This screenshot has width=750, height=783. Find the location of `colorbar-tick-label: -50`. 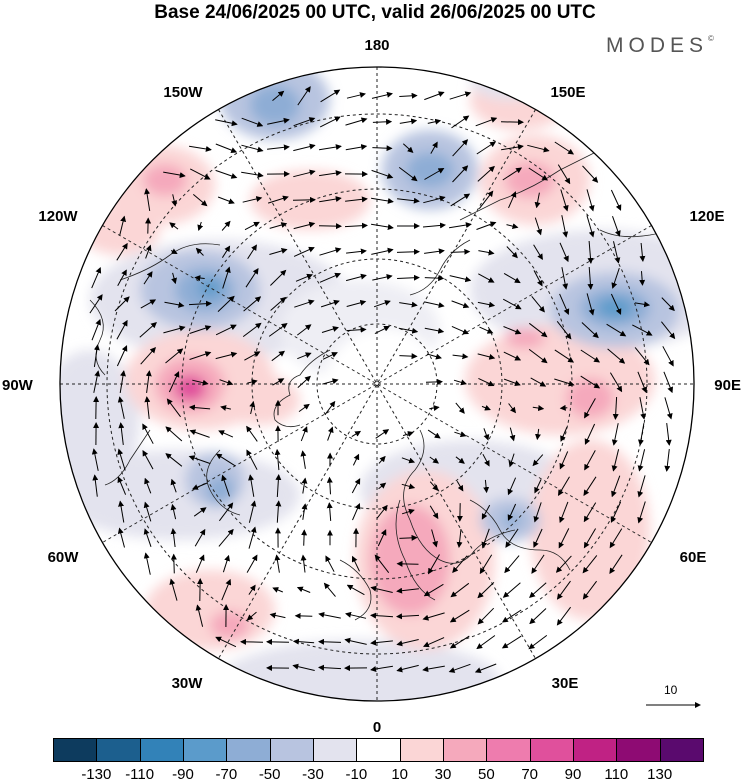

colorbar-tick-label: -50 is located at coordinates (269, 774).